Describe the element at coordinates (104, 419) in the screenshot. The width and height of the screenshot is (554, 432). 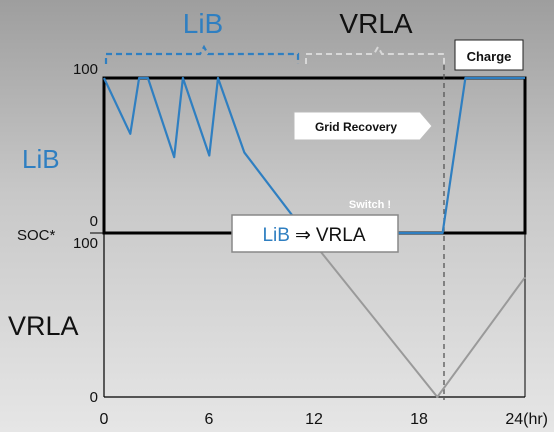
I see `xtick-0: 0` at that location.